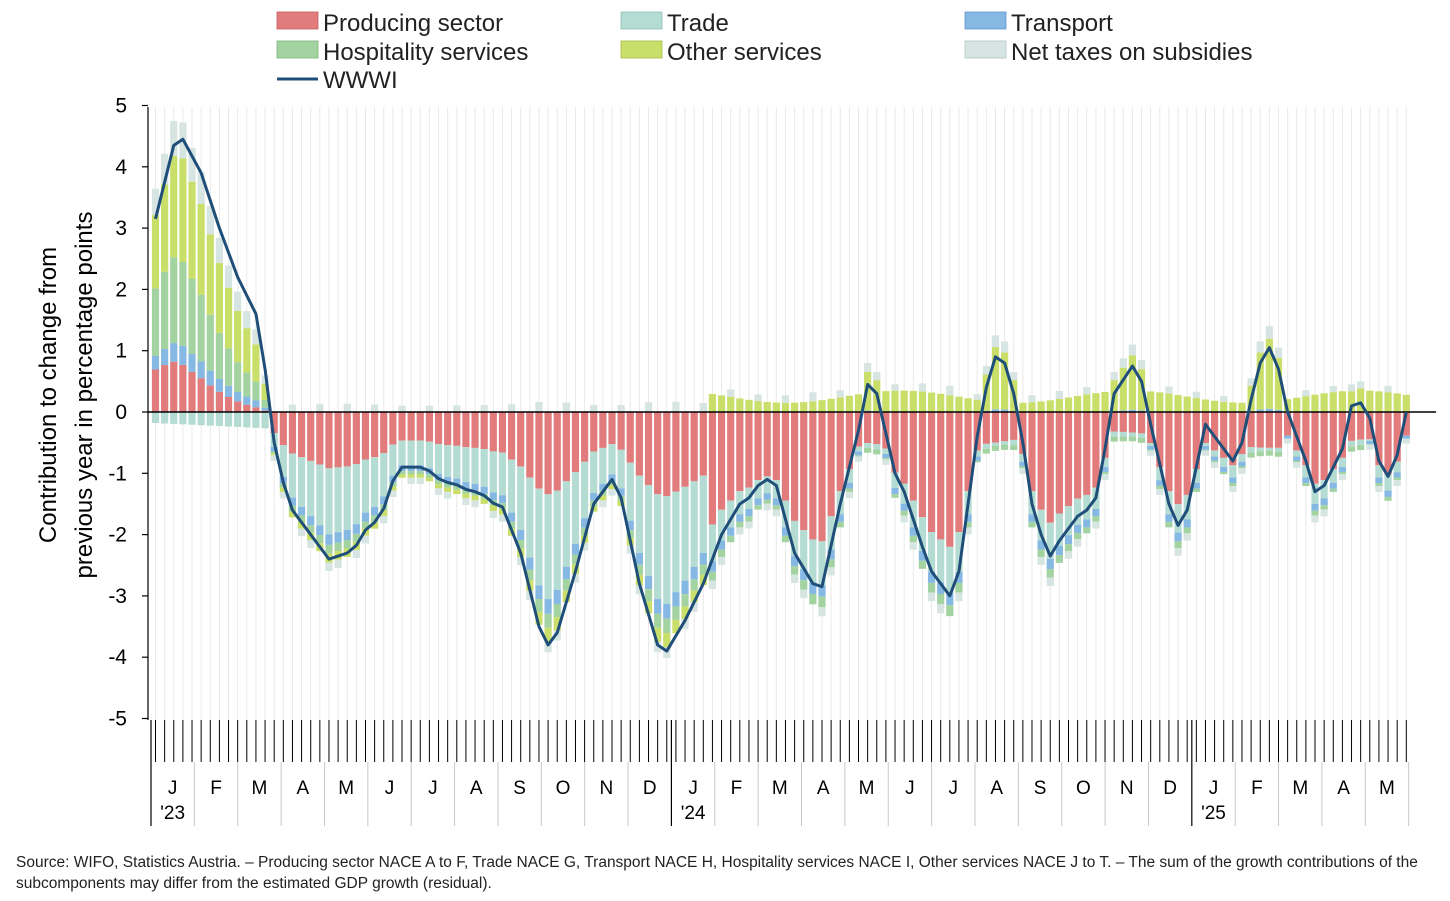  What do you see at coordinates (390, 788) in the screenshot?
I see `x-month-label: J` at bounding box center [390, 788].